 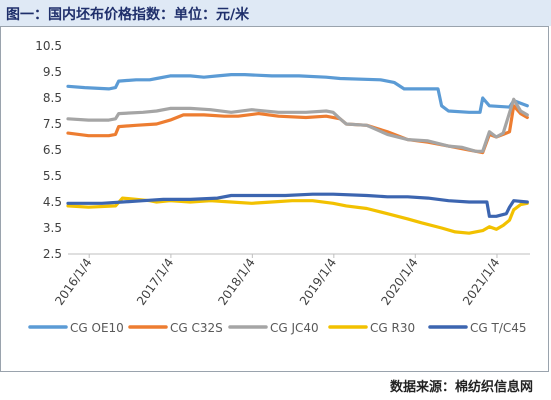 I want to click on legend-label-cg-oe10: CG OE10, so click(x=97, y=328).